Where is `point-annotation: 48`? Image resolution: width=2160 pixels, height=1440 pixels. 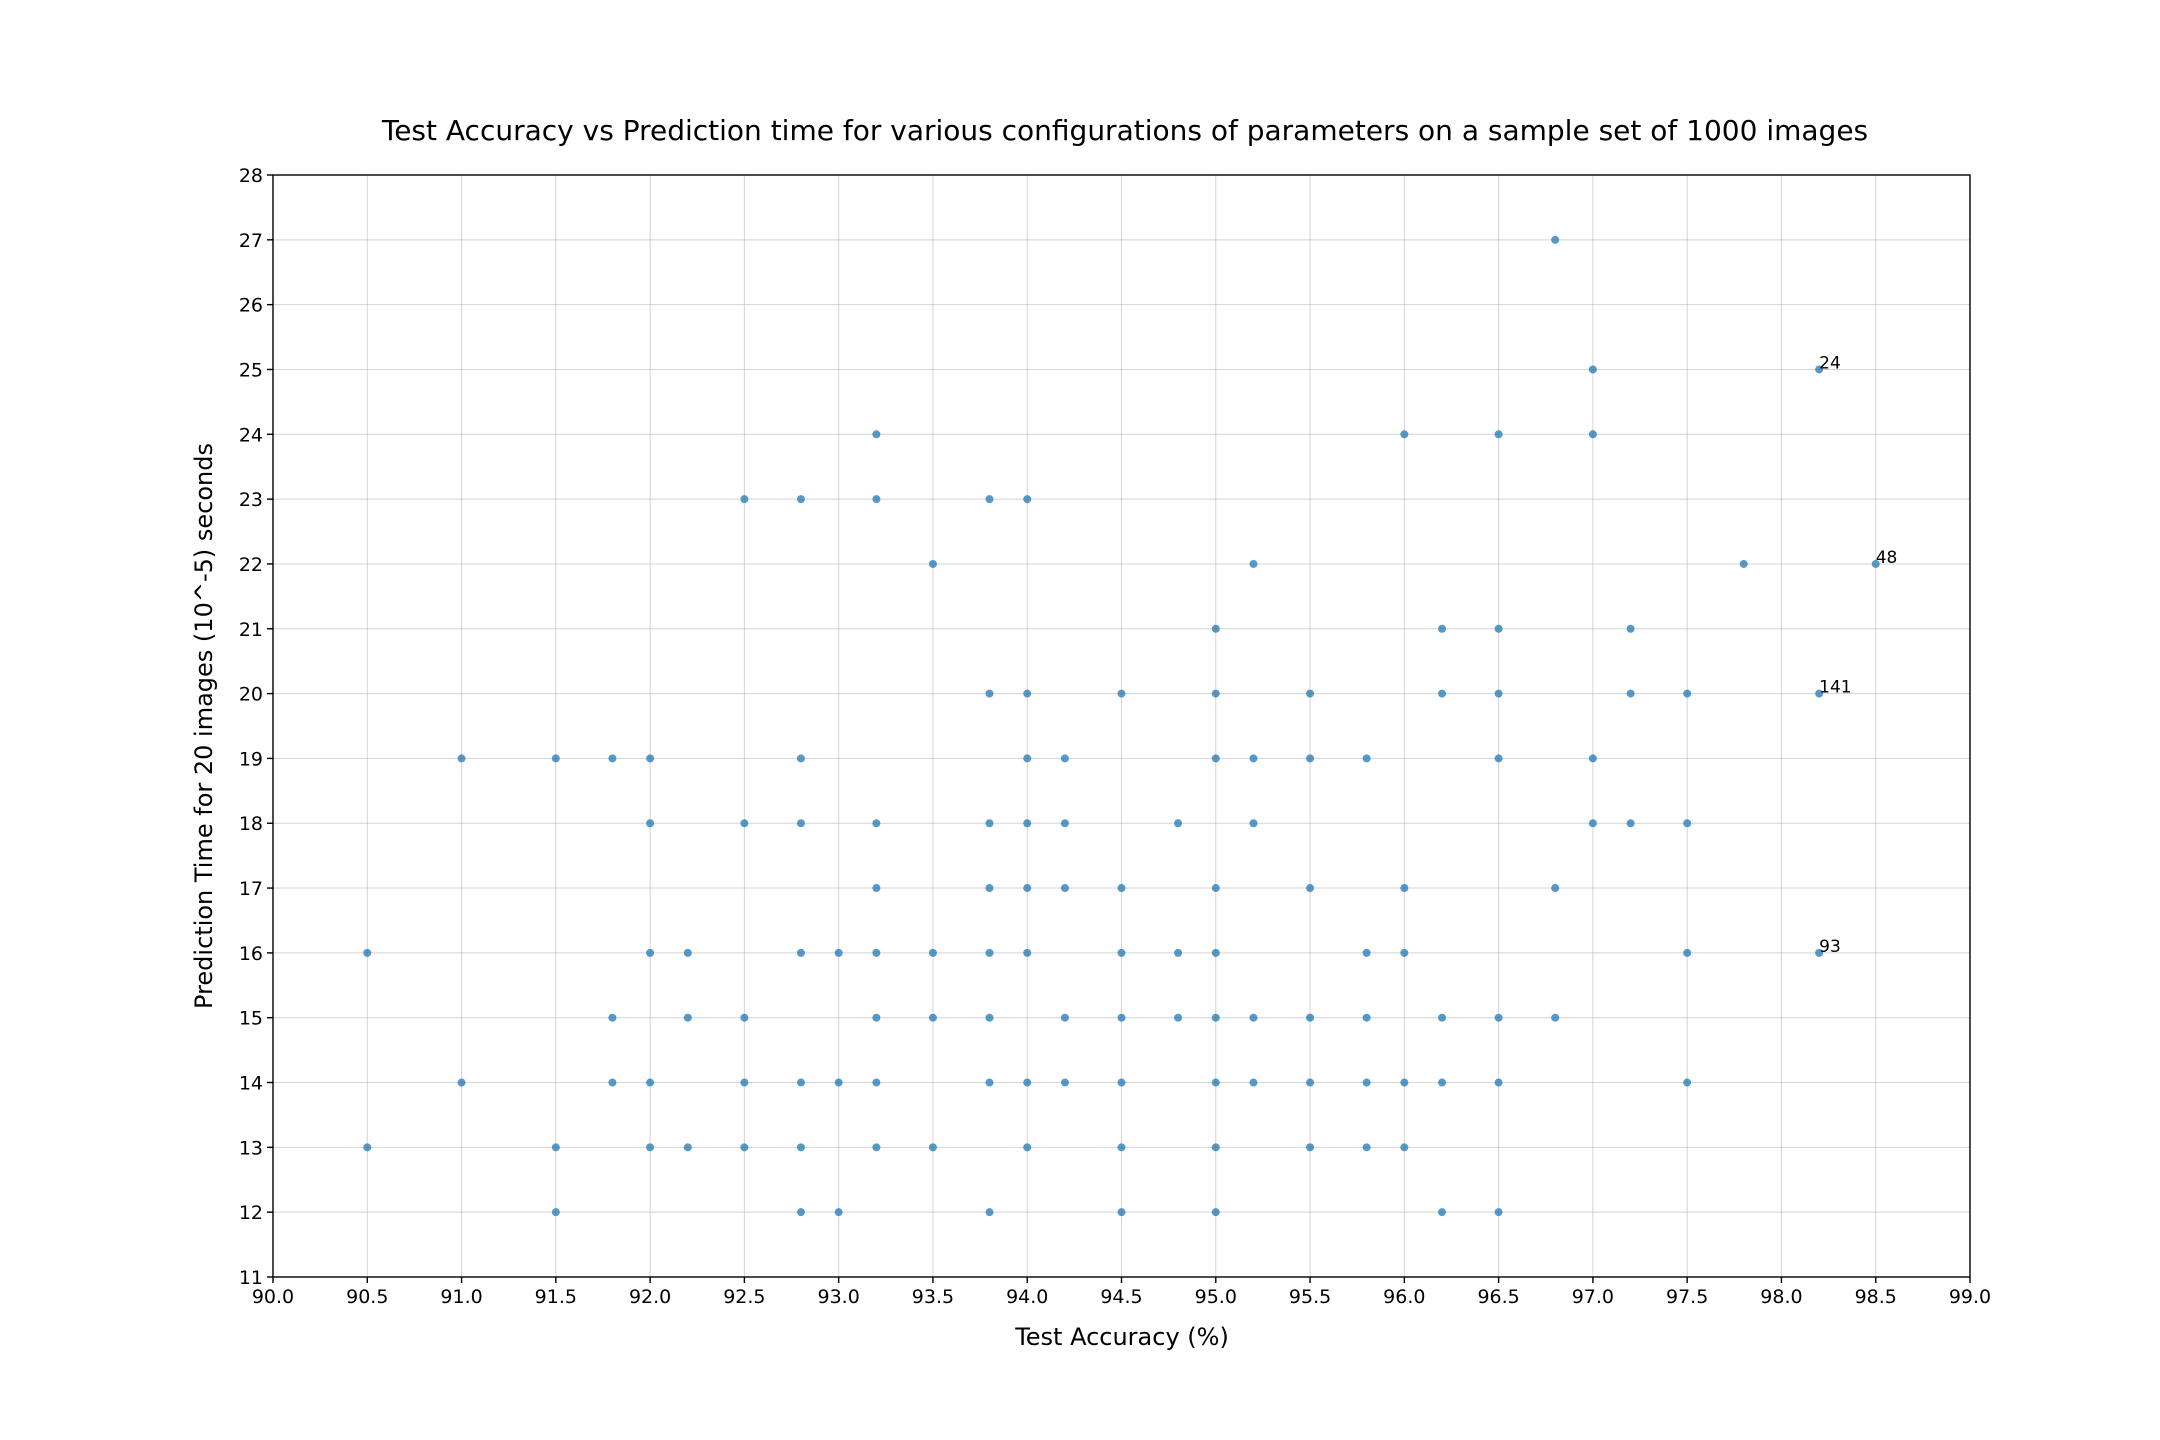 point-annotation: 48 is located at coordinates (1887, 558).